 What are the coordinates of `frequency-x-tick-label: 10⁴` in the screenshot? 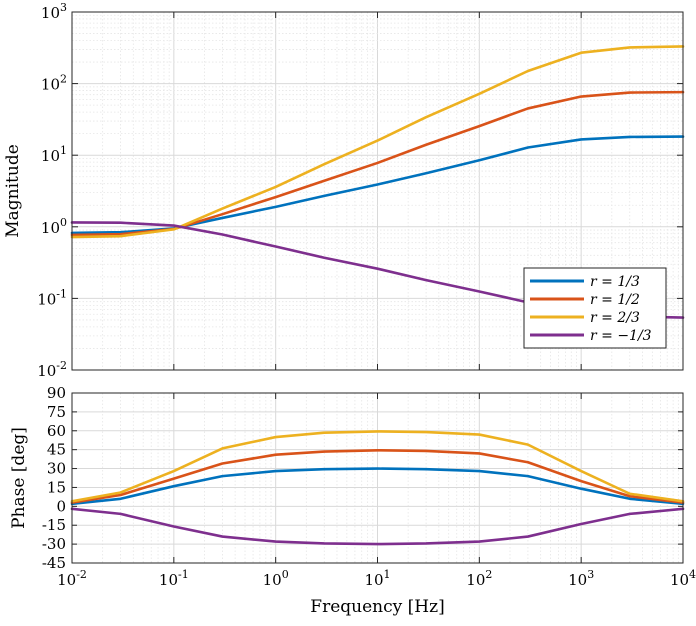 It's located at (683, 578).